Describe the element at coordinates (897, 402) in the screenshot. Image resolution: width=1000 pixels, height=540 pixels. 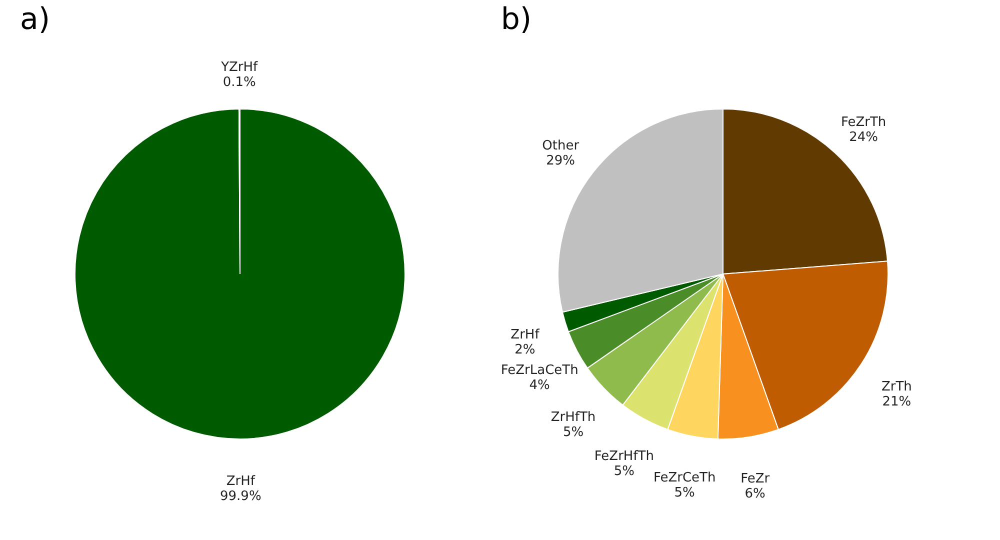
I see `data-label: 21%` at that location.